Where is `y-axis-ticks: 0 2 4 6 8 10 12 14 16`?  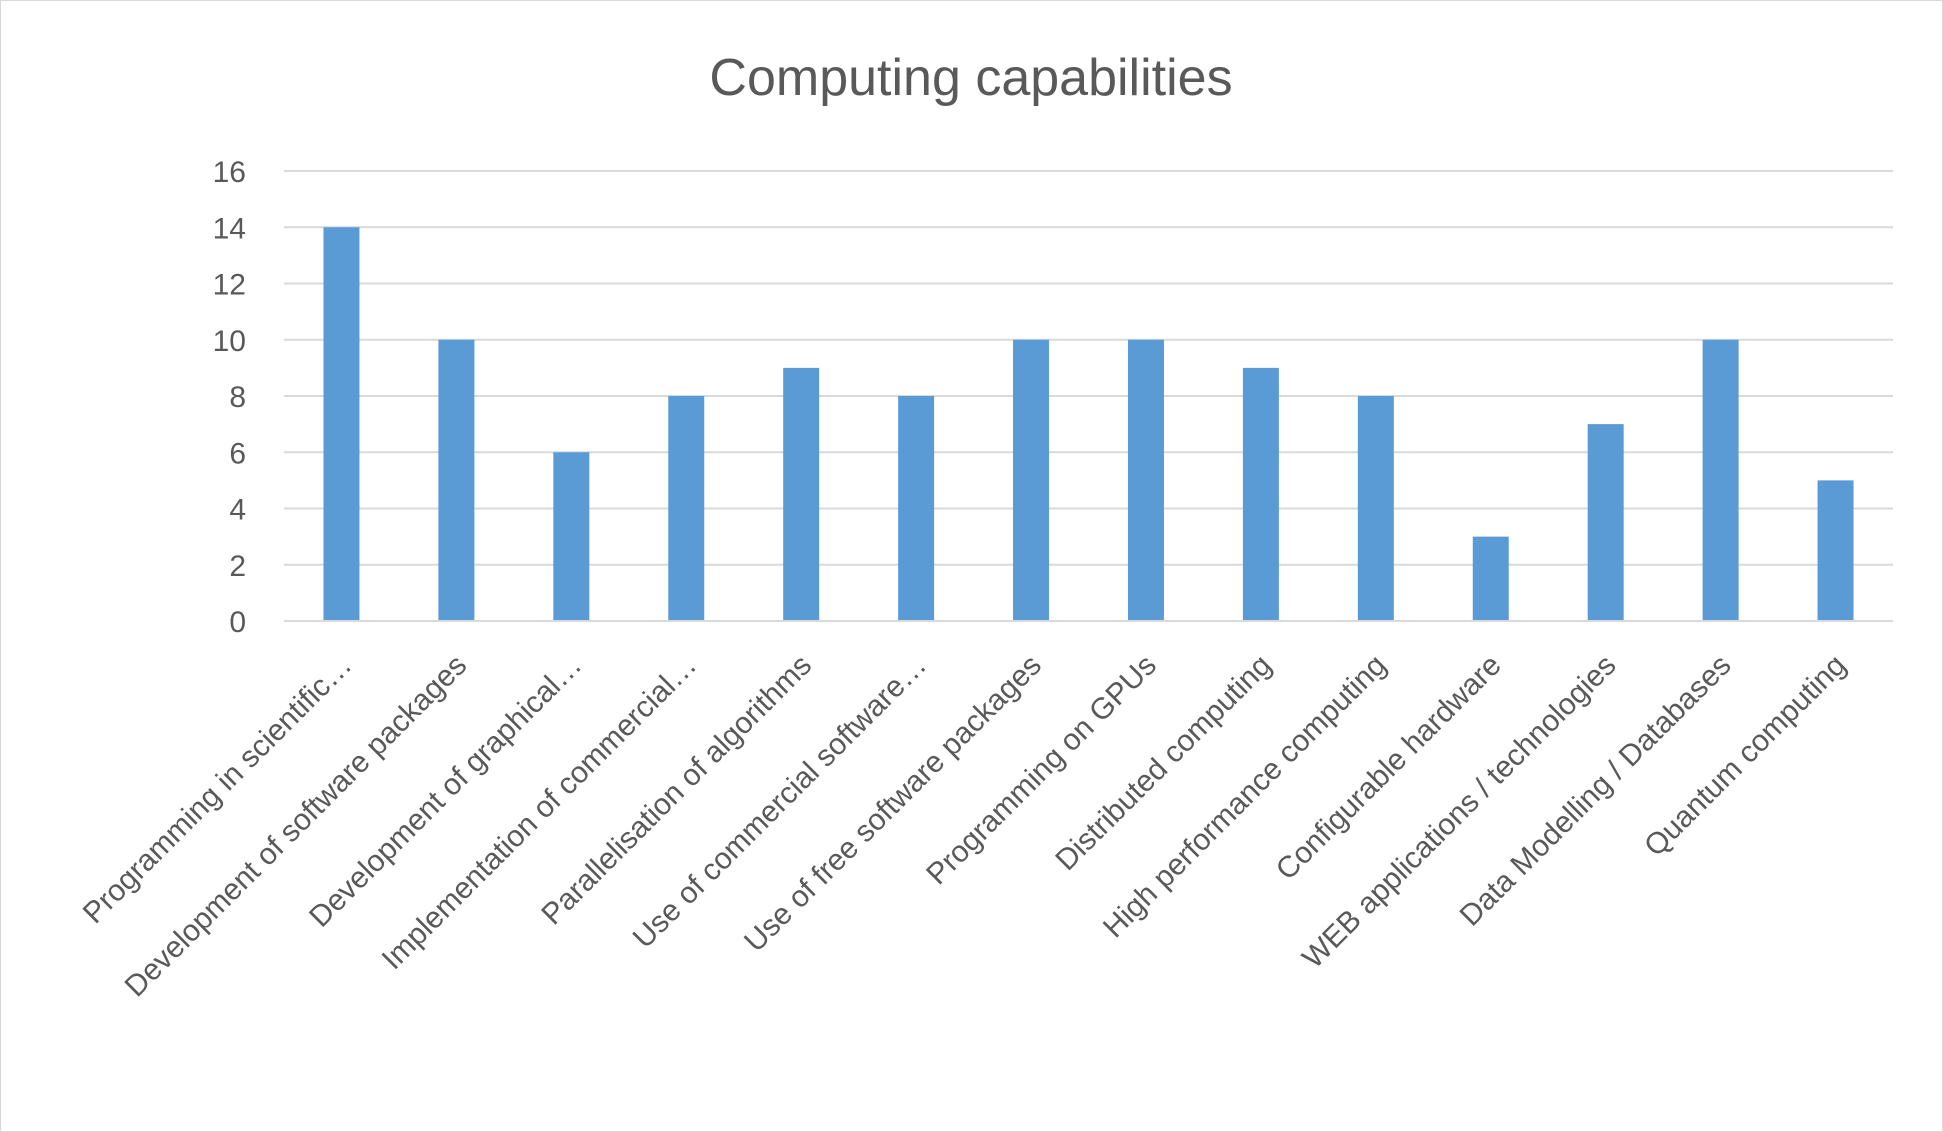
y-axis-ticks: 0 2 4 6 8 10 12 14 16 is located at coordinates (229, 397).